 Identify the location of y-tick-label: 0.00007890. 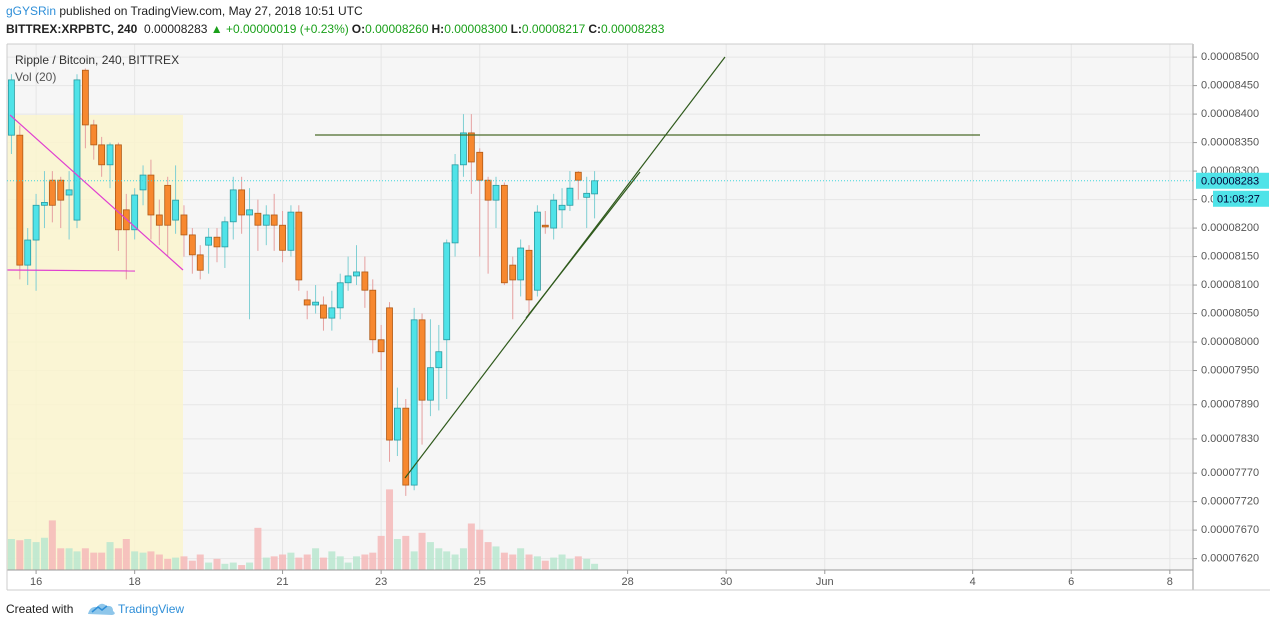
(1230, 405).